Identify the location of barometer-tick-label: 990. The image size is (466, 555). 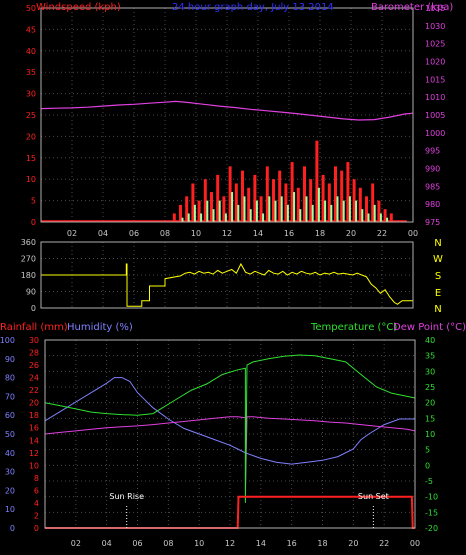
(432, 169).